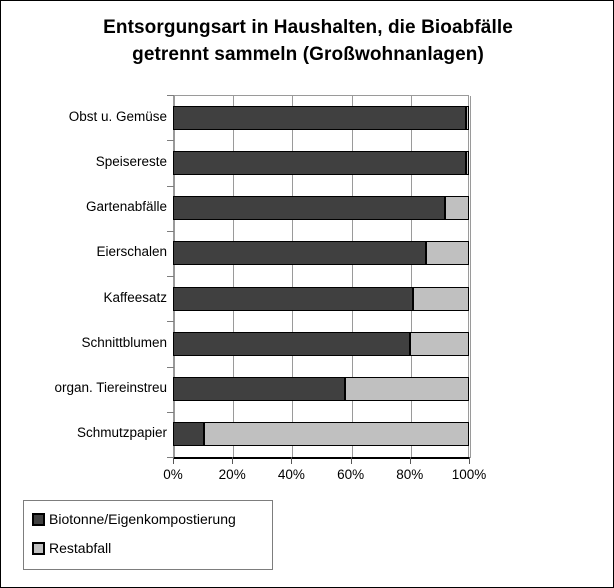 Image resolution: width=614 pixels, height=588 pixels. I want to click on legend-label-biotonne: Biotonne/Eigenkompostierung, so click(142, 519).